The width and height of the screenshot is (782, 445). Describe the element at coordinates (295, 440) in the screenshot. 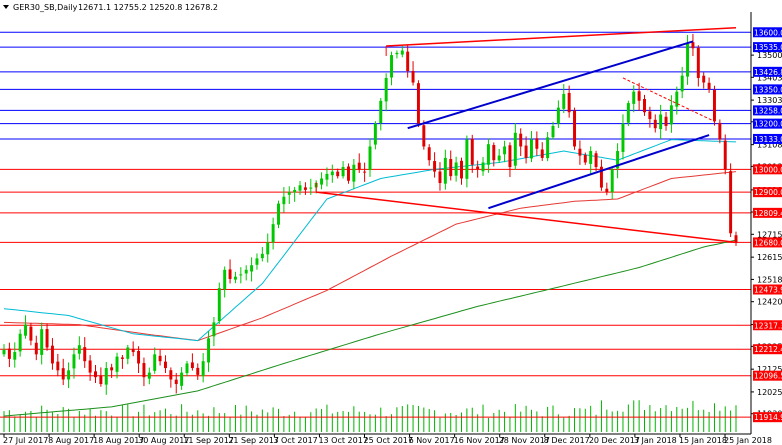

I see `time-tick-label: 3 Oct 2017` at that location.